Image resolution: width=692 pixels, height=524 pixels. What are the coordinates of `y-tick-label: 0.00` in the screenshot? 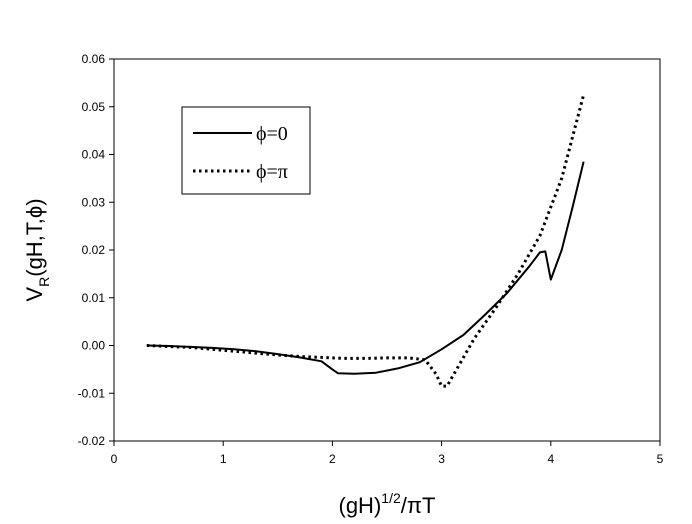 It's located at (94, 346).